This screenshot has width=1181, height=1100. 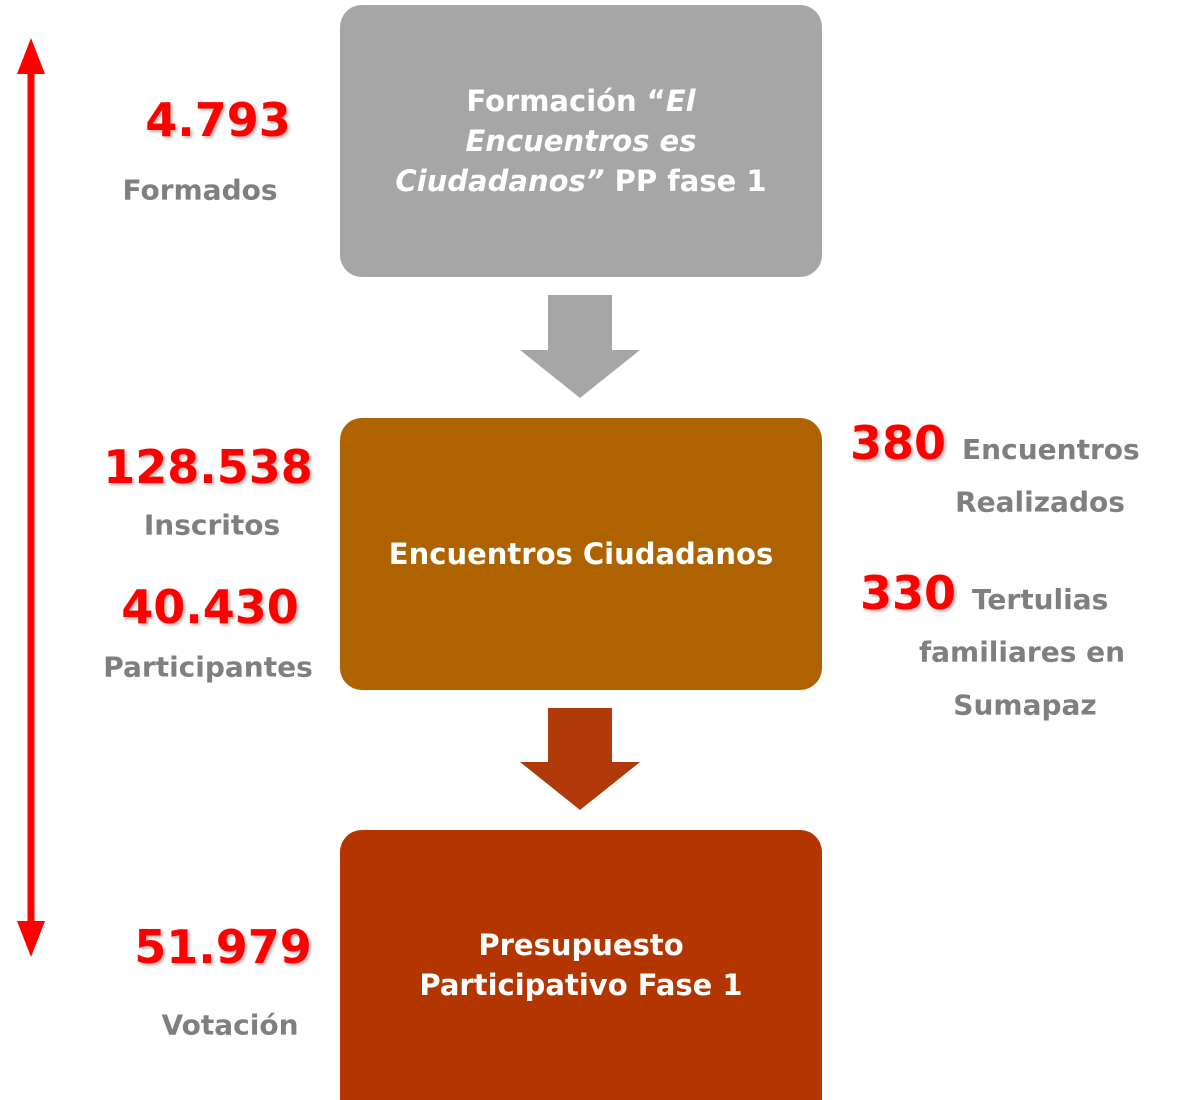 I want to click on stat-label: Encuentros, so click(x=1051, y=449).